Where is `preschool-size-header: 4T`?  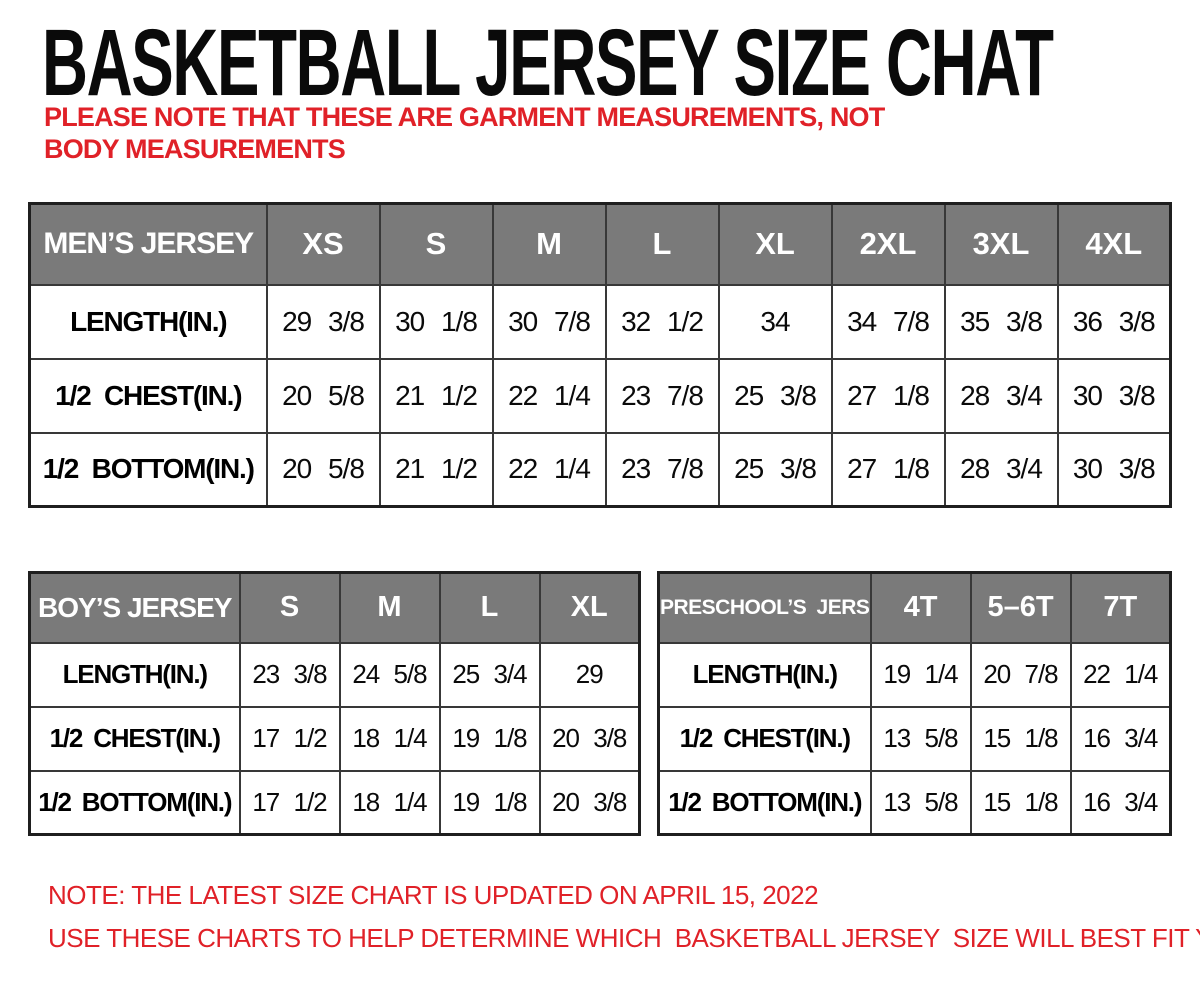
preschool-size-header: 4T is located at coordinates (920, 607).